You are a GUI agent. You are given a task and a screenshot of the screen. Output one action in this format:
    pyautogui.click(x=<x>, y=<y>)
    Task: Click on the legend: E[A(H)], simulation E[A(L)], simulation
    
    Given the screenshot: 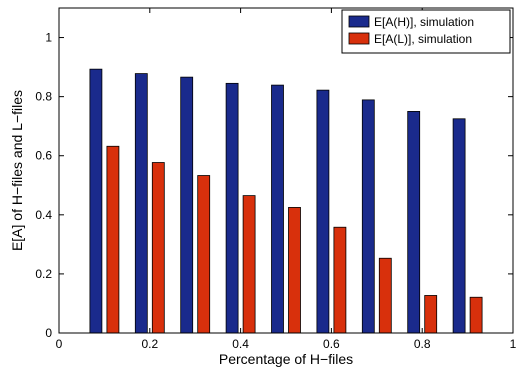 What is the action you would take?
    pyautogui.click(x=426, y=31)
    